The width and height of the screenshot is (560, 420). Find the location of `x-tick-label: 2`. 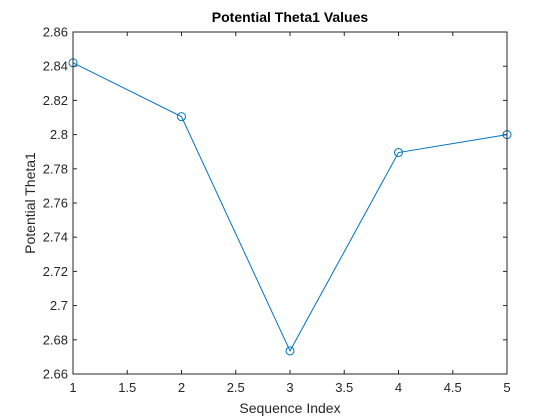

x-tick-label: 2 is located at coordinates (181, 387).